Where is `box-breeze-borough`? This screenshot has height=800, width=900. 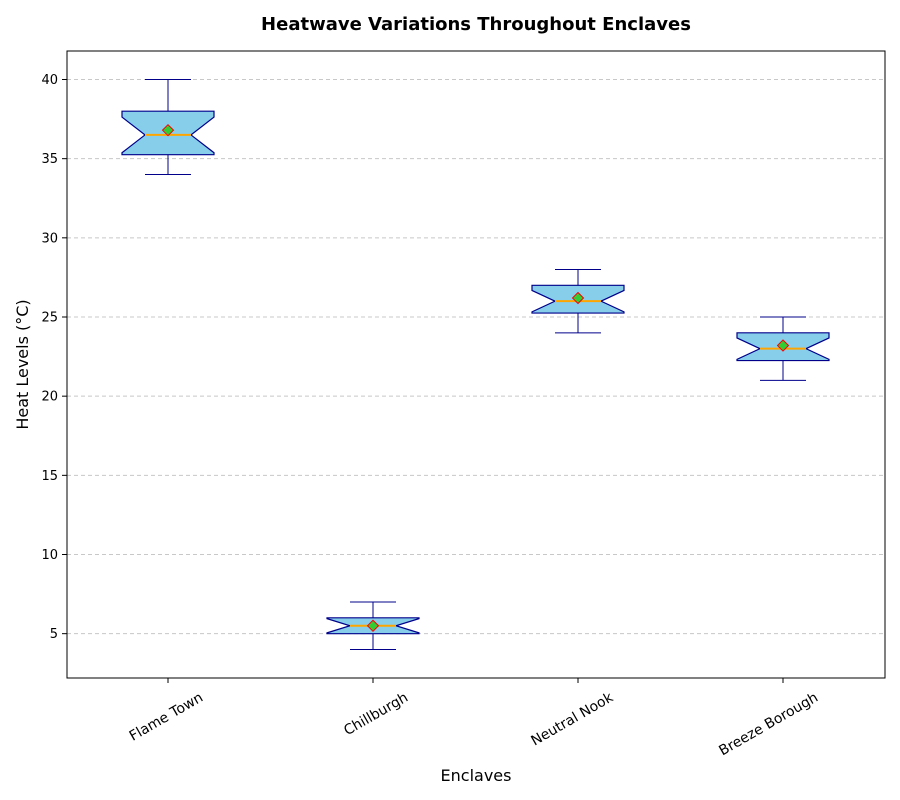
box-breeze-borough is located at coordinates (783, 348).